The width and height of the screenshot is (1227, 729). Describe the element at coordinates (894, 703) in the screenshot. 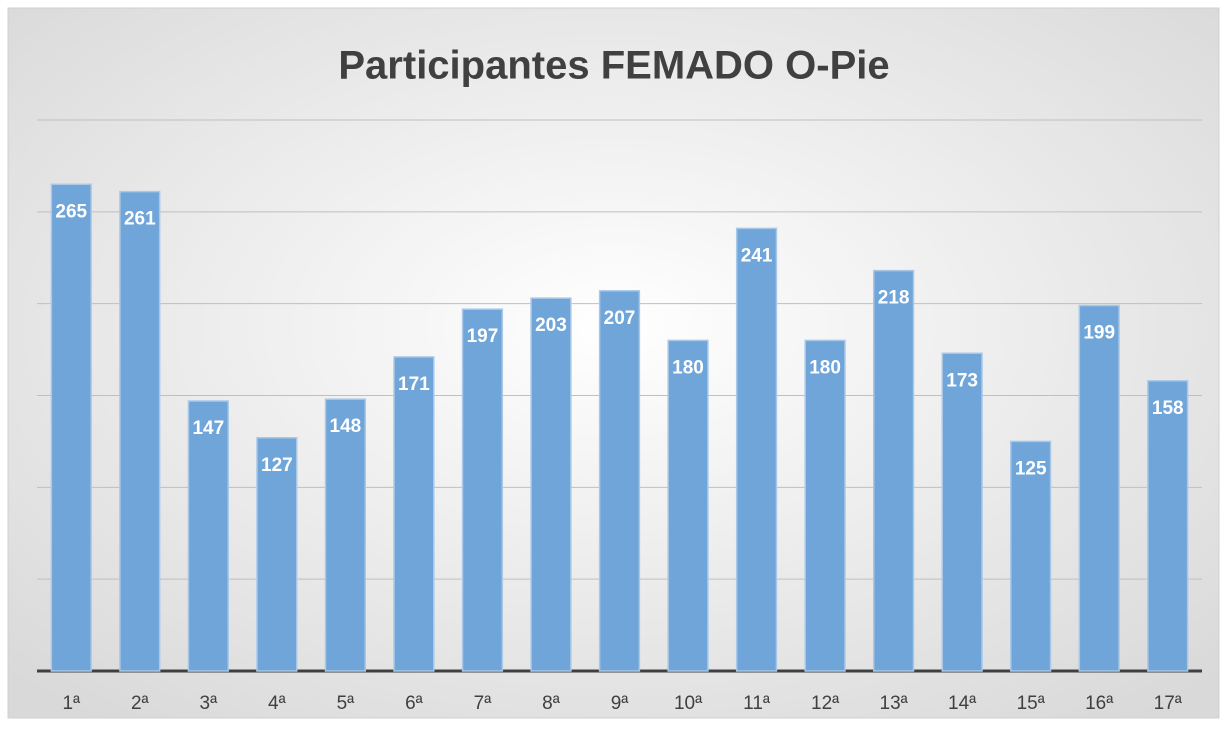

I see `x-tick-label: 13ª` at that location.